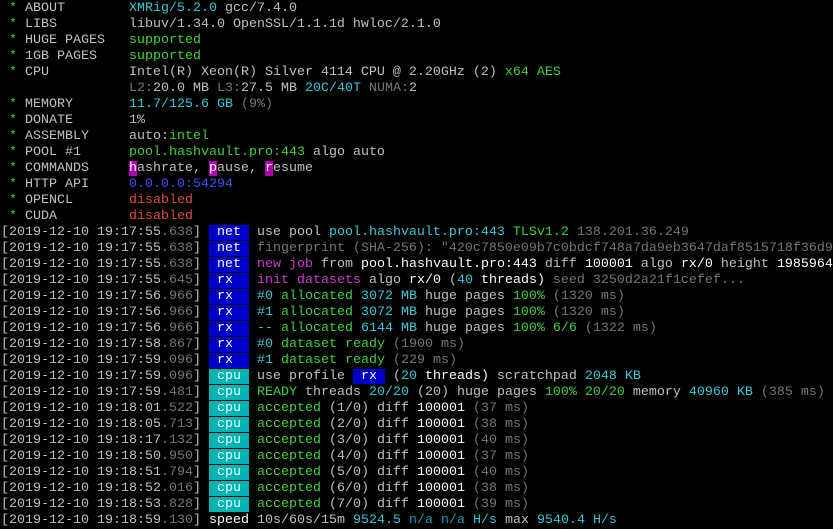 This screenshot has width=833, height=529. What do you see at coordinates (81, 408) in the screenshot?
I see `log-timestamp: [2019-12-10 19:18:01` at bounding box center [81, 408].